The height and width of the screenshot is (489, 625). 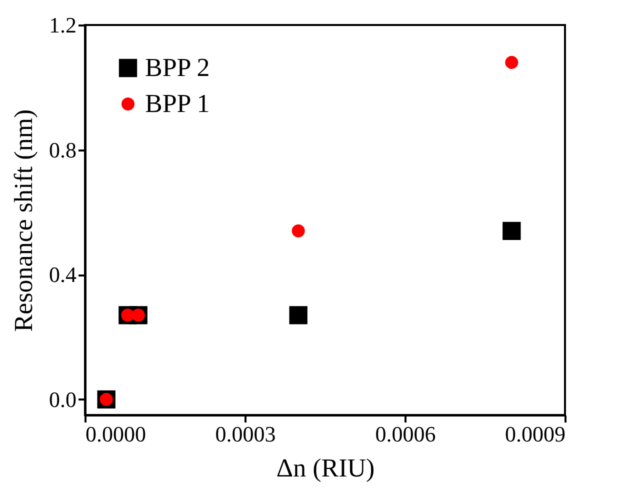 What do you see at coordinates (116, 434) in the screenshot?
I see `x-tick-label: 0.0000` at bounding box center [116, 434].